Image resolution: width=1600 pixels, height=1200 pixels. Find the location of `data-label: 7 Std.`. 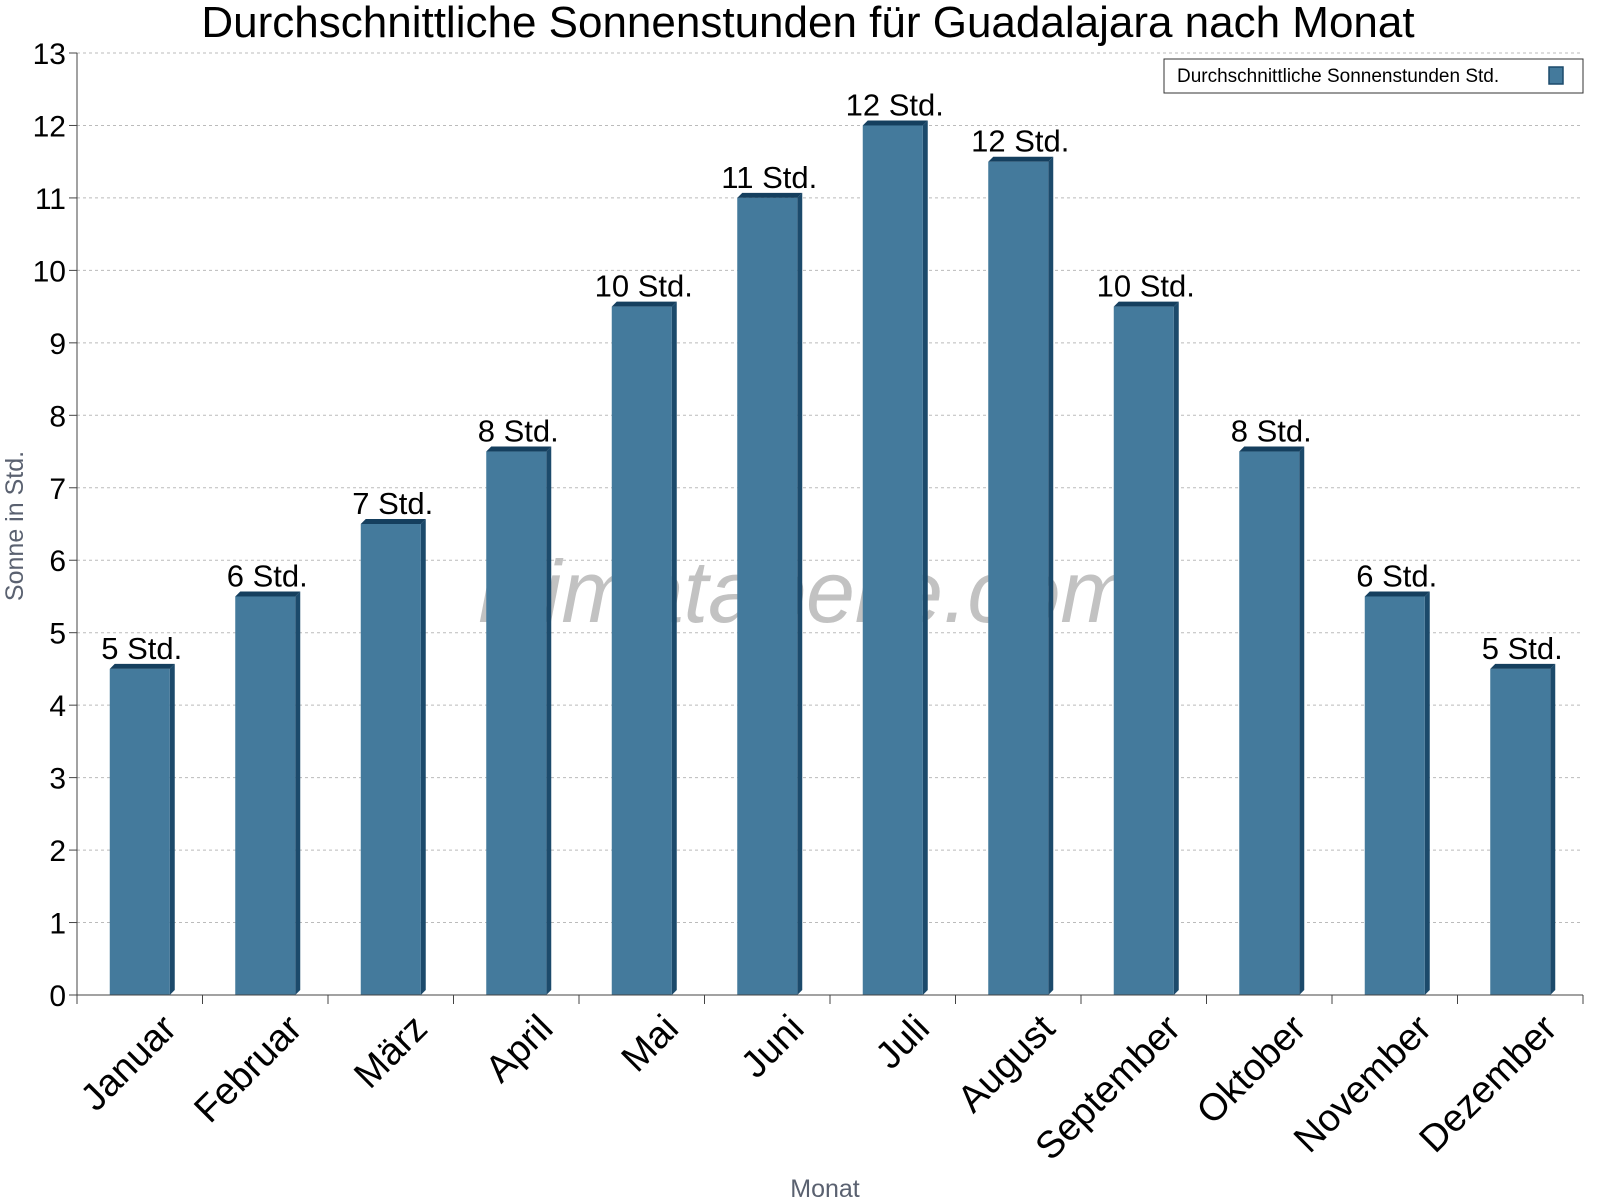

data-label: 7 Std. is located at coordinates (392, 503).